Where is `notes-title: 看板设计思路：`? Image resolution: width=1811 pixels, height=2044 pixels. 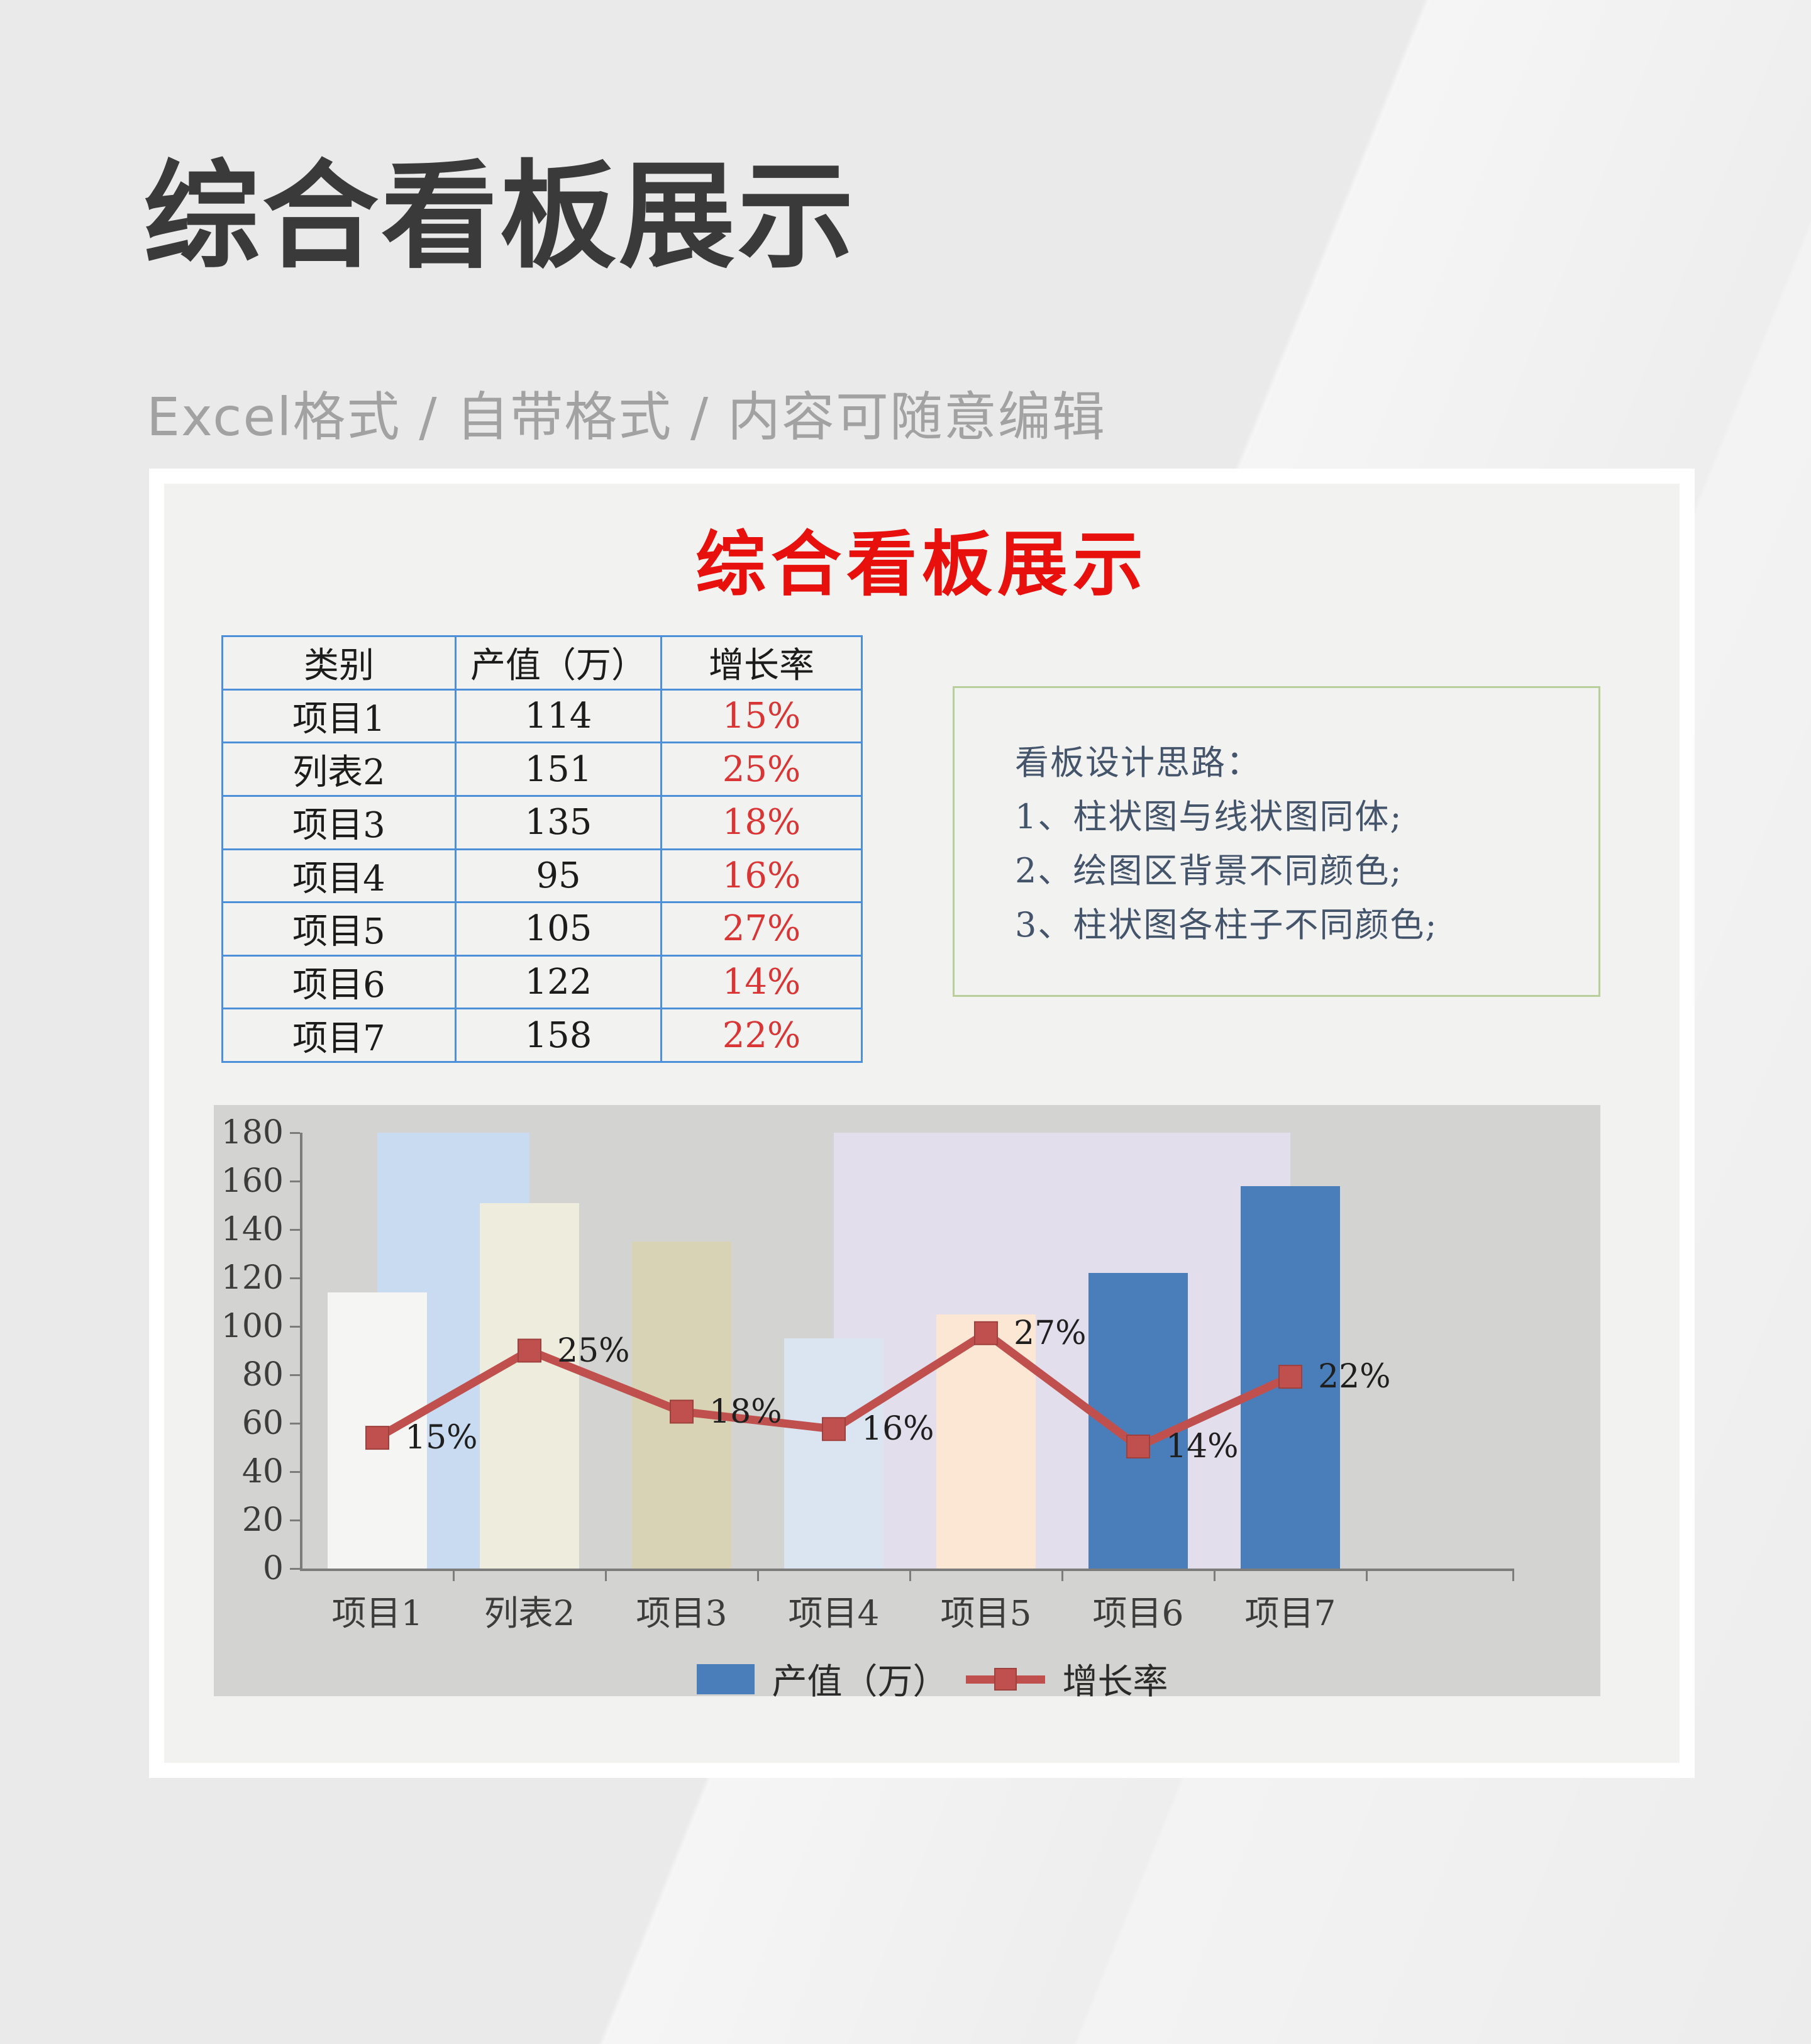 notes-title: 看板设计思路： is located at coordinates (1138, 762).